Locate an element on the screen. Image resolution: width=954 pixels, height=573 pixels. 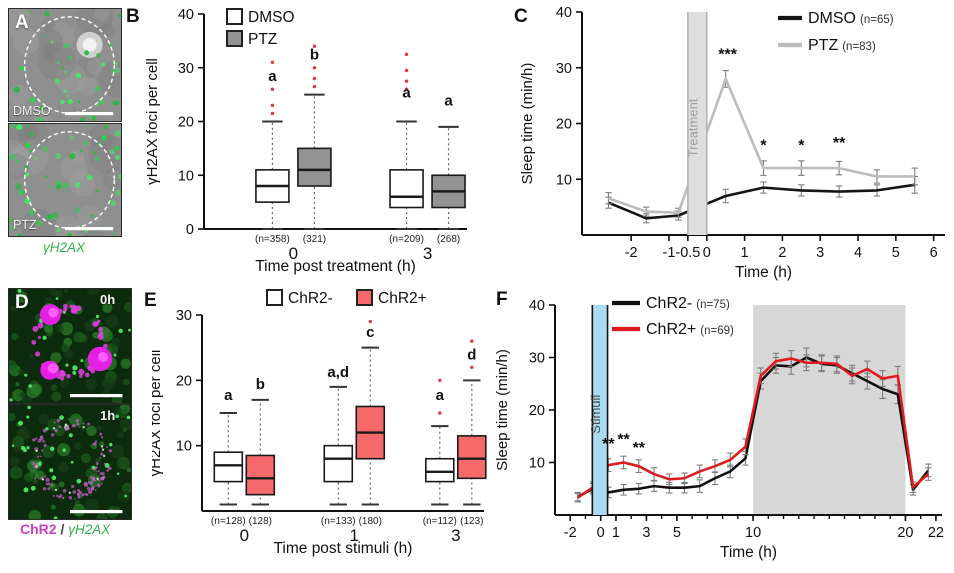
caption-chr2: ChR2 is located at coordinates (38, 529).